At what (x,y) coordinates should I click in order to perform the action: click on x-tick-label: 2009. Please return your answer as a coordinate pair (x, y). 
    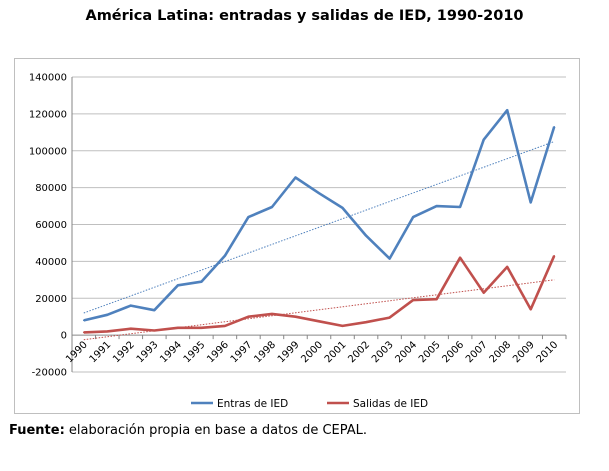
    Looking at the image, I should click on (524, 352).